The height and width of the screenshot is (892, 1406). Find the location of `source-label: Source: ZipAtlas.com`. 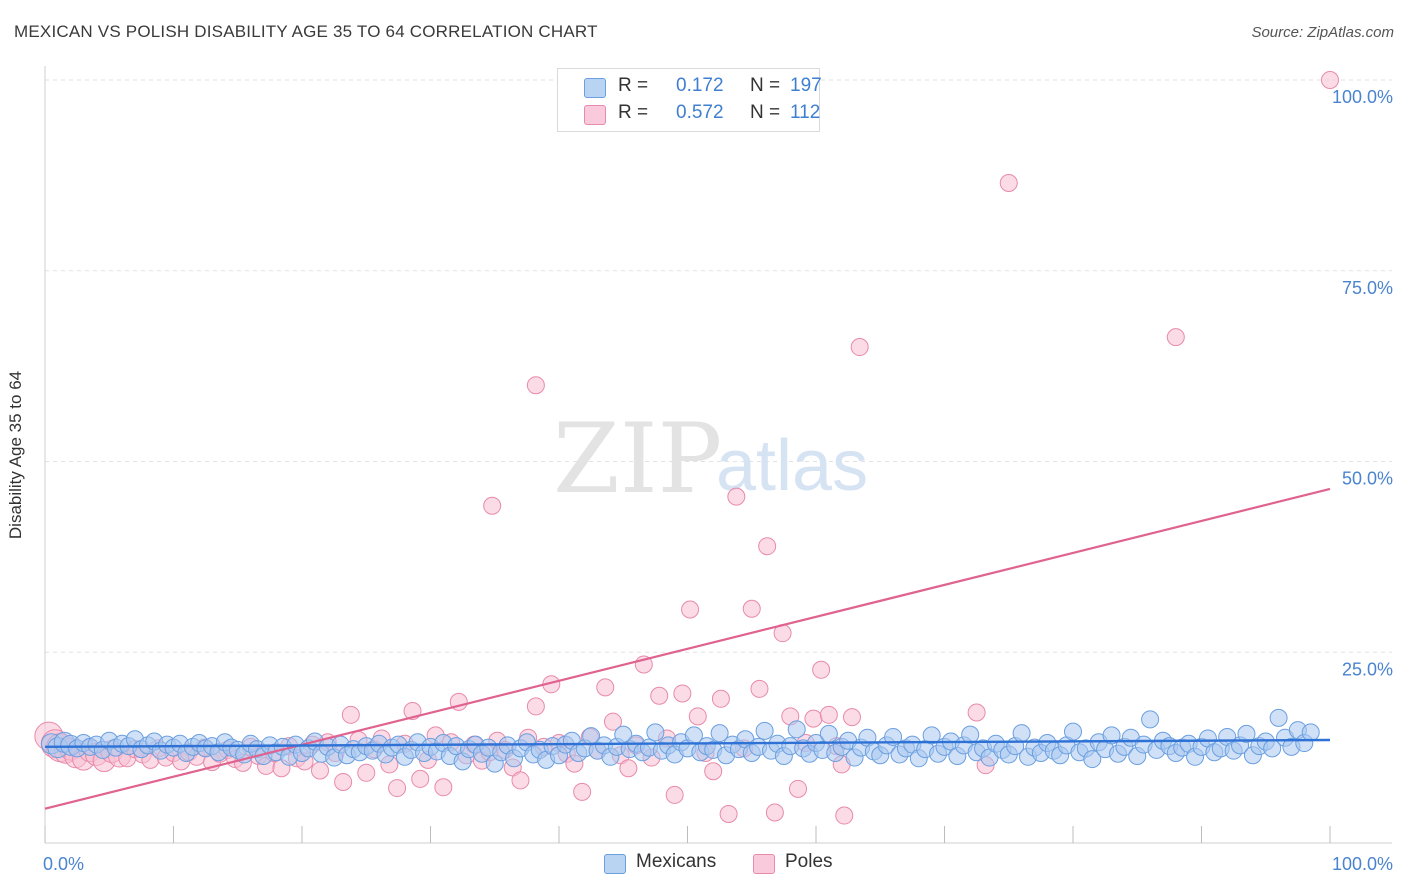

source-label: Source: ZipAtlas.com is located at coordinates (1322, 32).